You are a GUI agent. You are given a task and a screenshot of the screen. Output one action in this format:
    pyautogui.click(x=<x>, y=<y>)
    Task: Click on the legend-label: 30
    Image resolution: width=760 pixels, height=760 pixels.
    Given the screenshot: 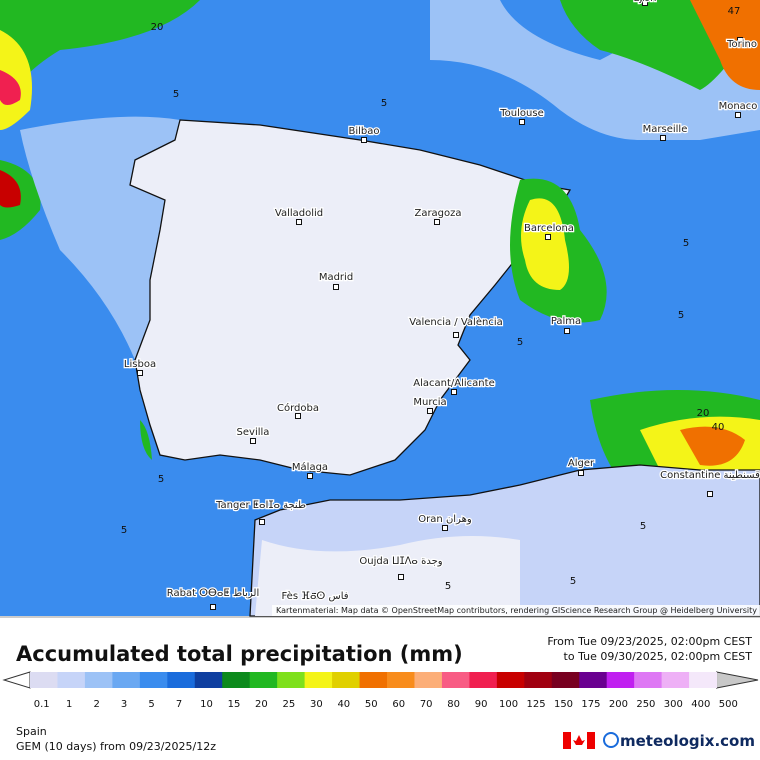 What is the action you would take?
    pyautogui.click(x=316, y=704)
    